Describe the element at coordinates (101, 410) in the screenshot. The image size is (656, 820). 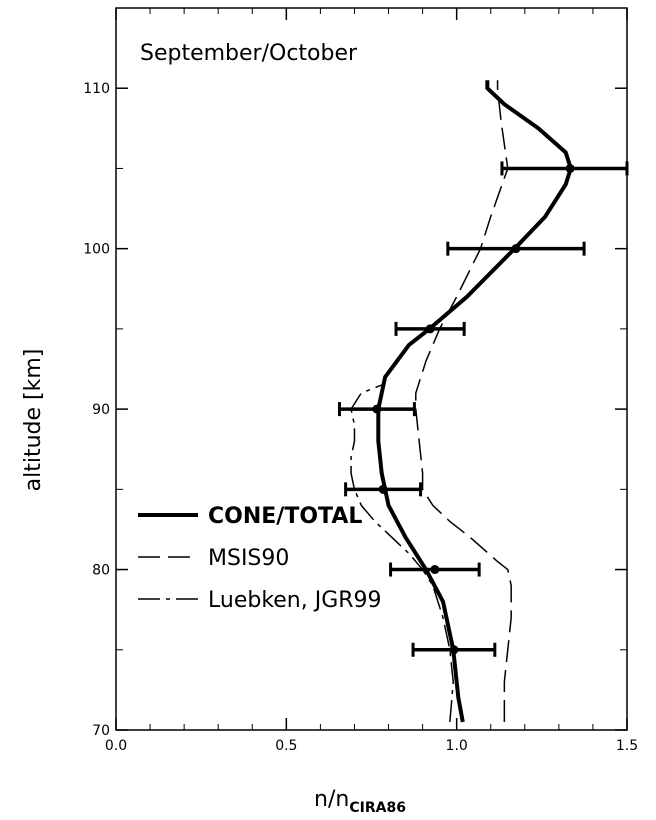
I see `y-tick-label: 90` at that location.